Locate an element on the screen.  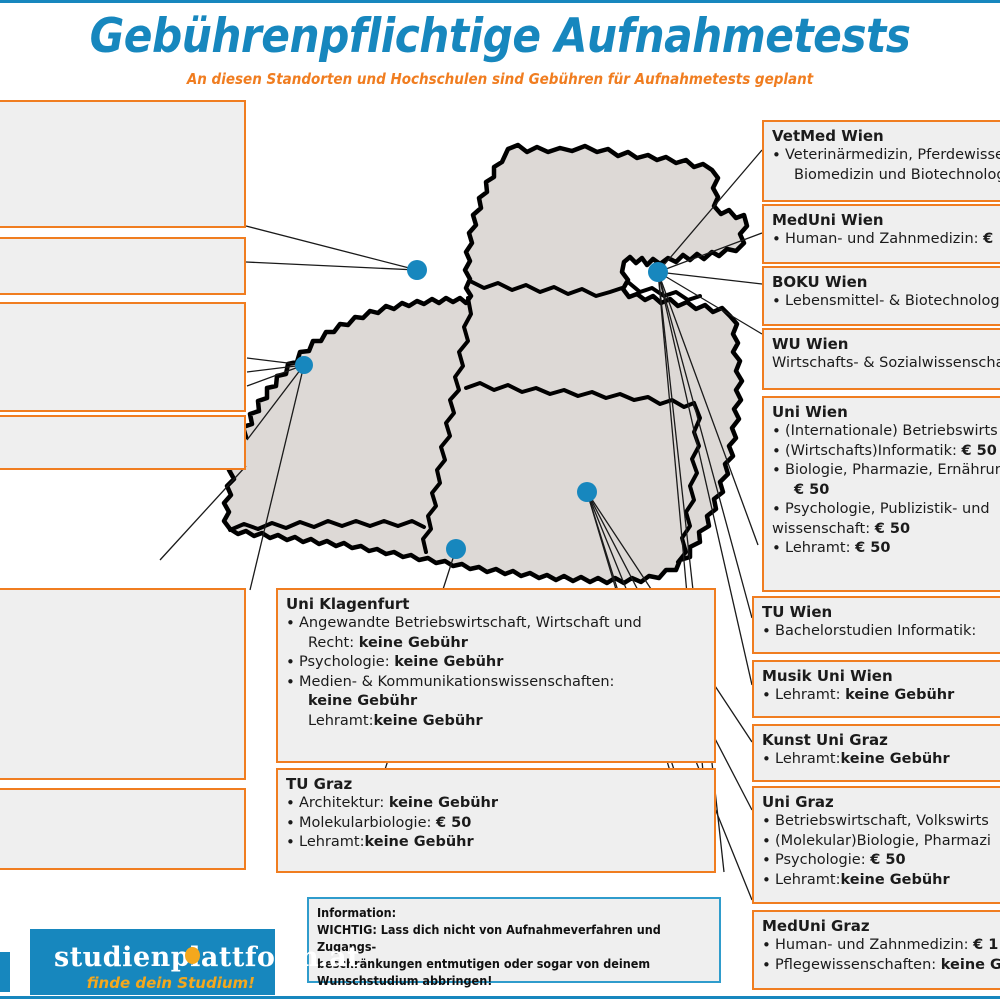
box-header: VetMed Wien is located at coordinates (828, 136).